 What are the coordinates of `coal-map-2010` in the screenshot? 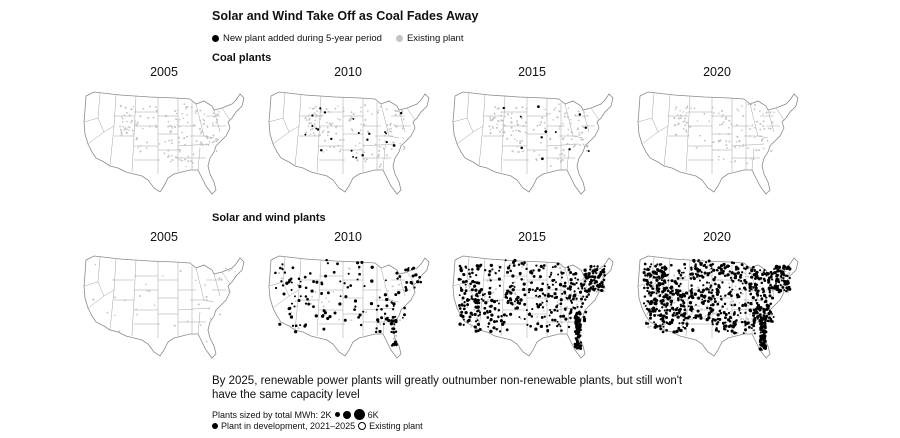 It's located at (349, 143).